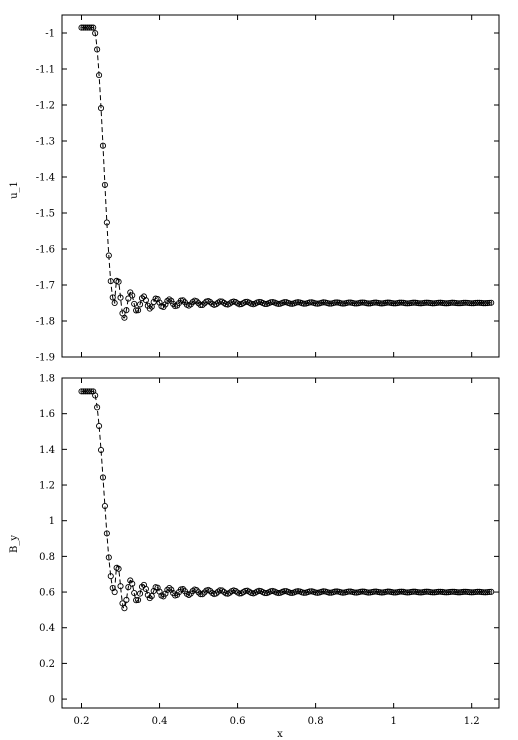  What do you see at coordinates (45, 214) in the screenshot?
I see `y-tick-label-u1: -1.5` at bounding box center [45, 214].